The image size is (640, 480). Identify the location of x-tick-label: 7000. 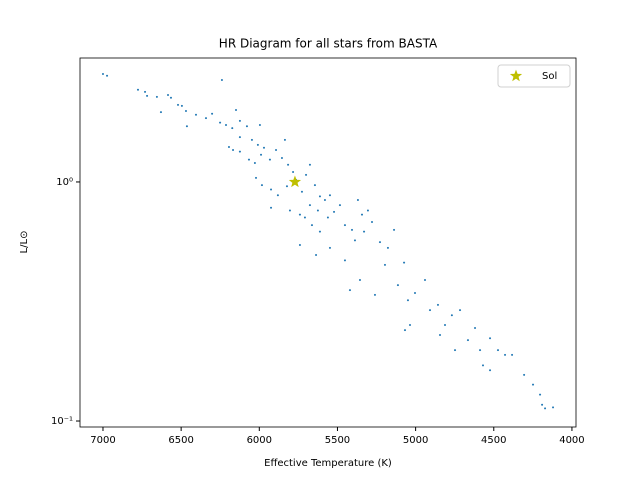
(102, 440).